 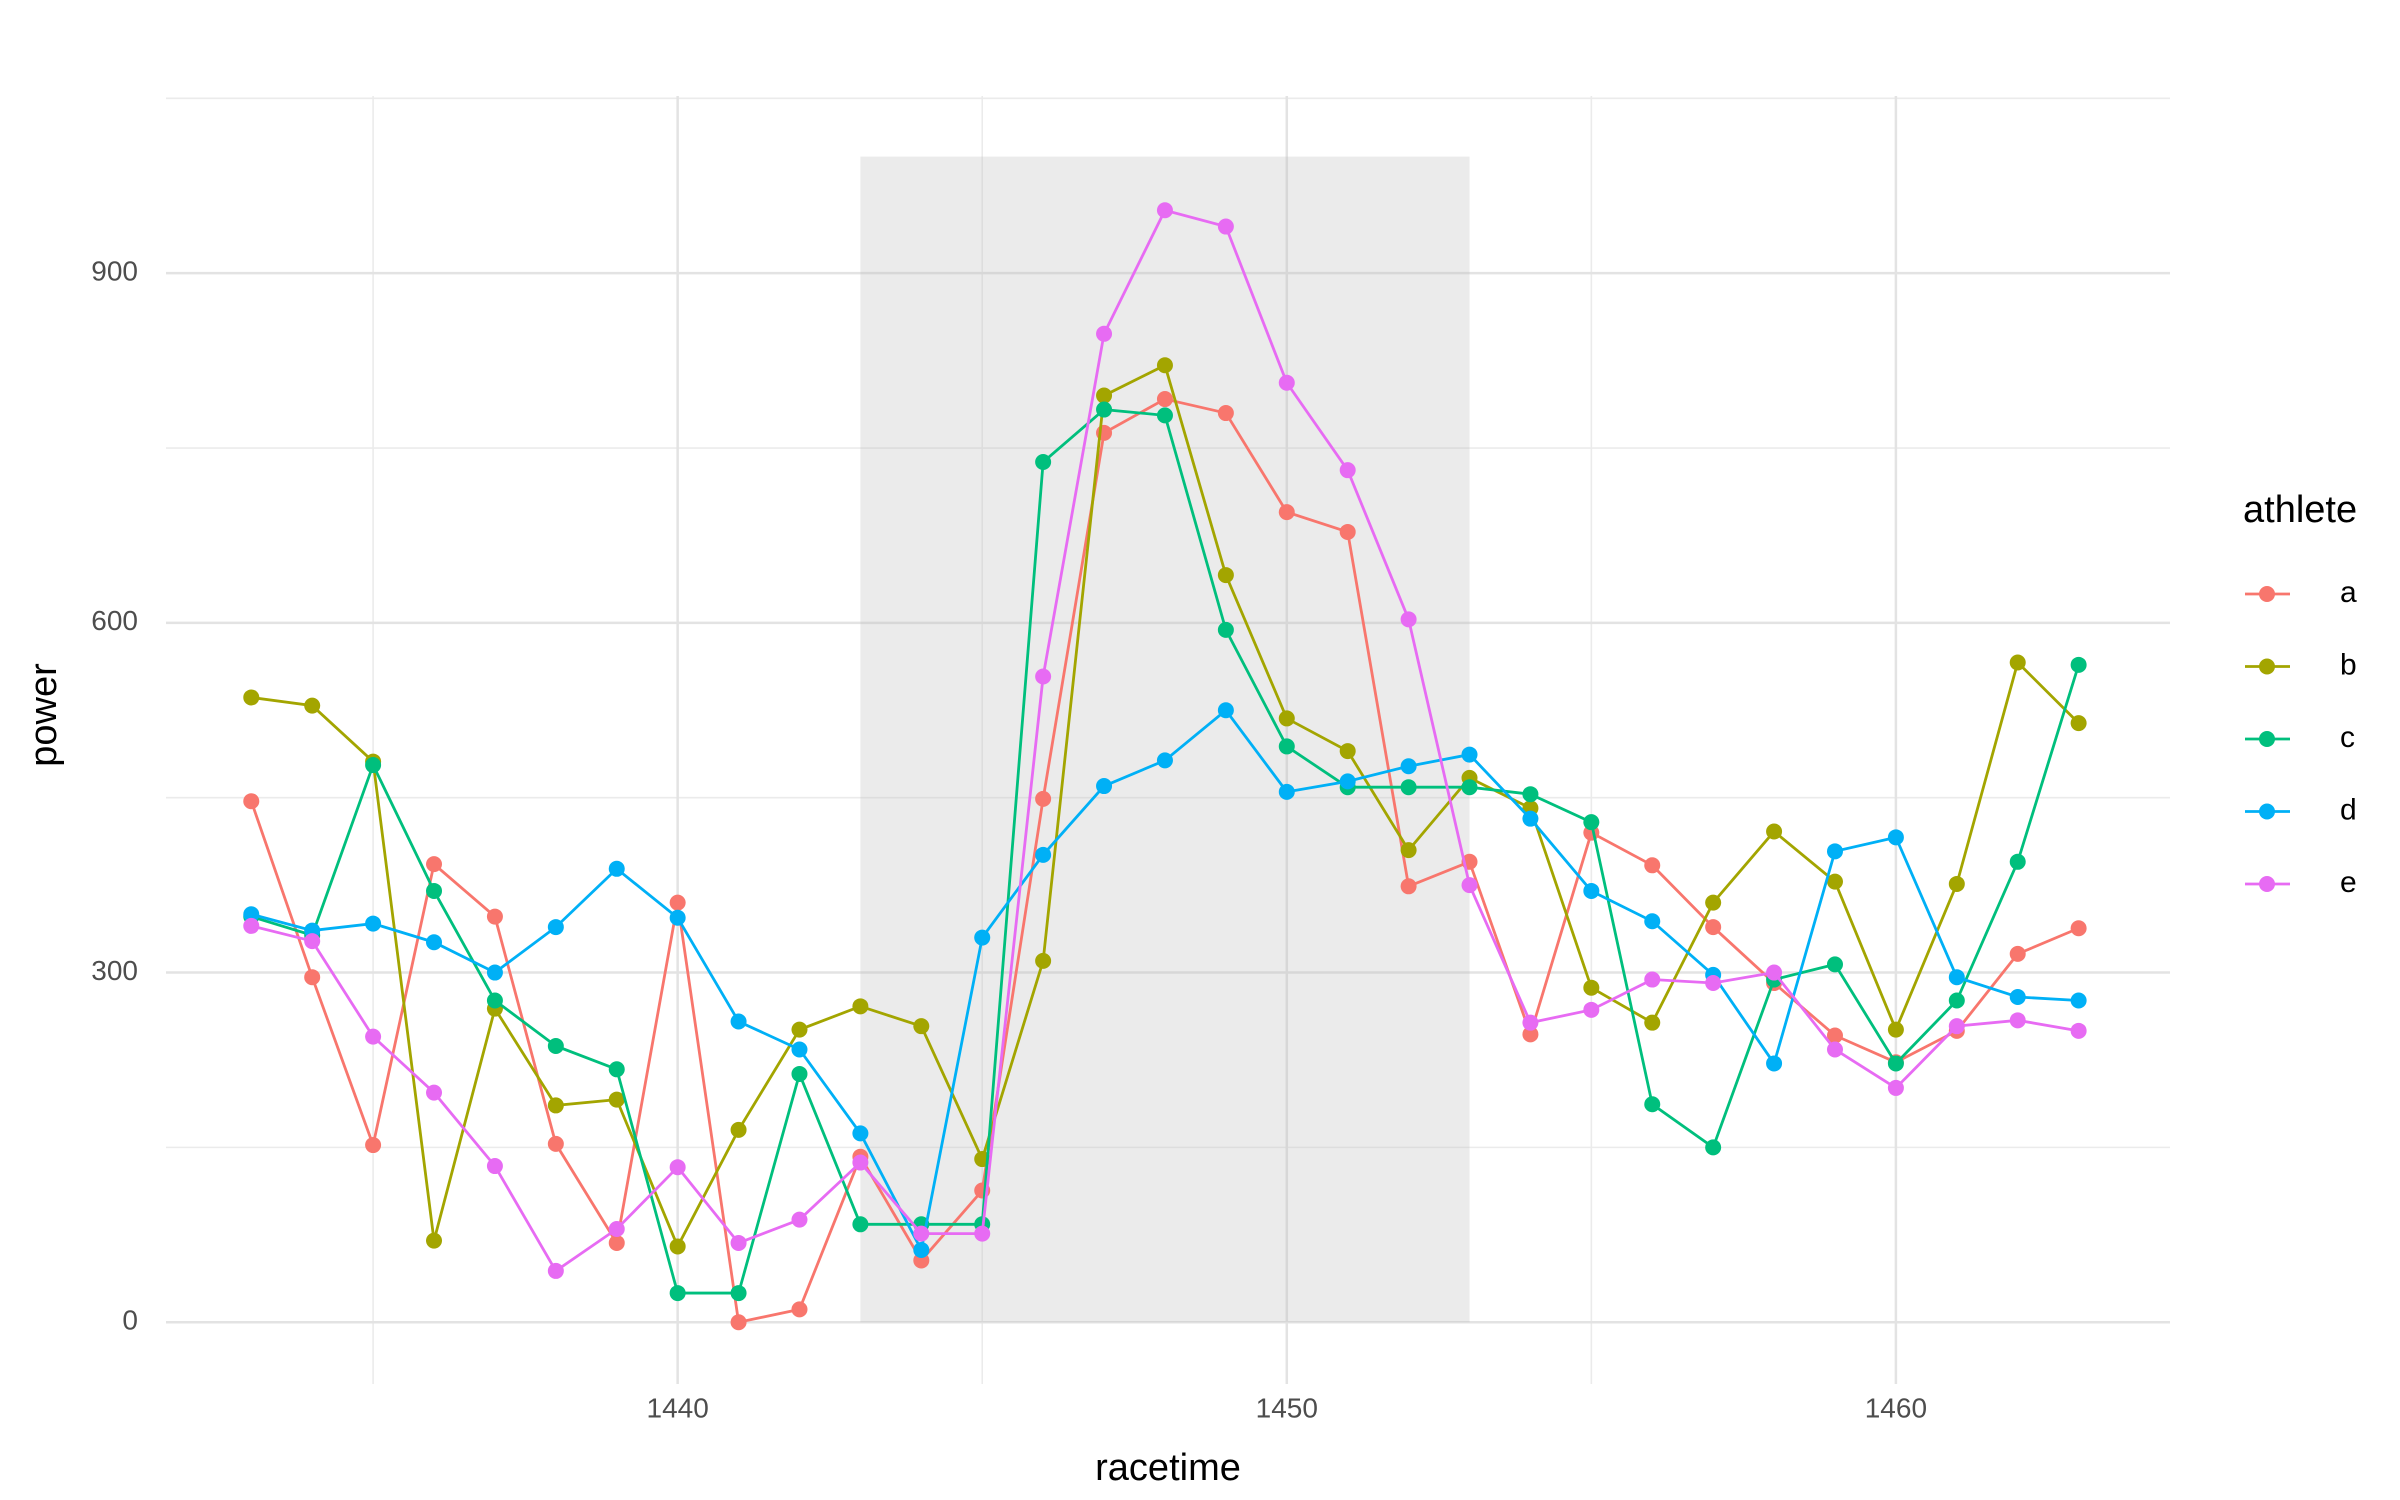 I want to click on x-tick-label: 1440, so click(x=678, y=1407).